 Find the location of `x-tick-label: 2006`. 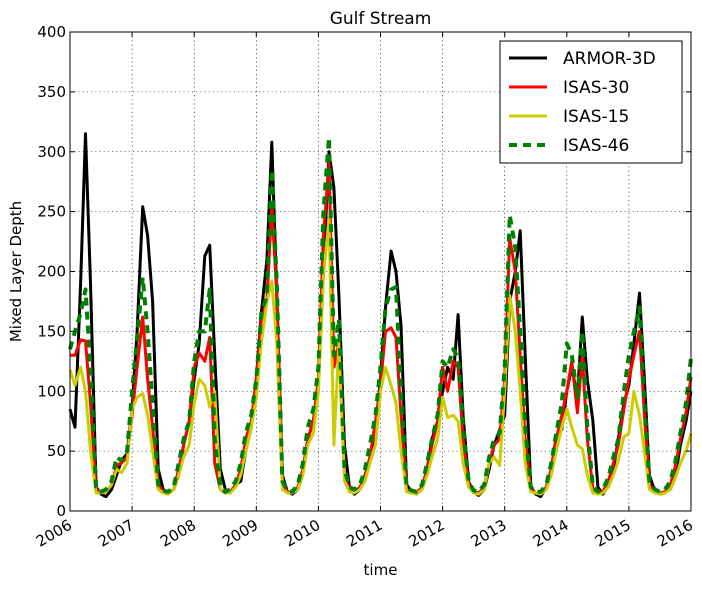

x-tick-label: 2006 is located at coordinates (54, 533).